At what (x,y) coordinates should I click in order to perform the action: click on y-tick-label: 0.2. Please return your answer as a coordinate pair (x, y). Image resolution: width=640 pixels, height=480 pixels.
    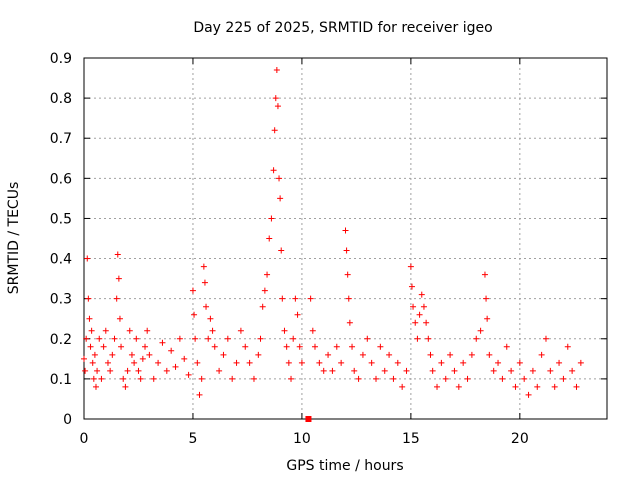
    Looking at the image, I should click on (61, 340).